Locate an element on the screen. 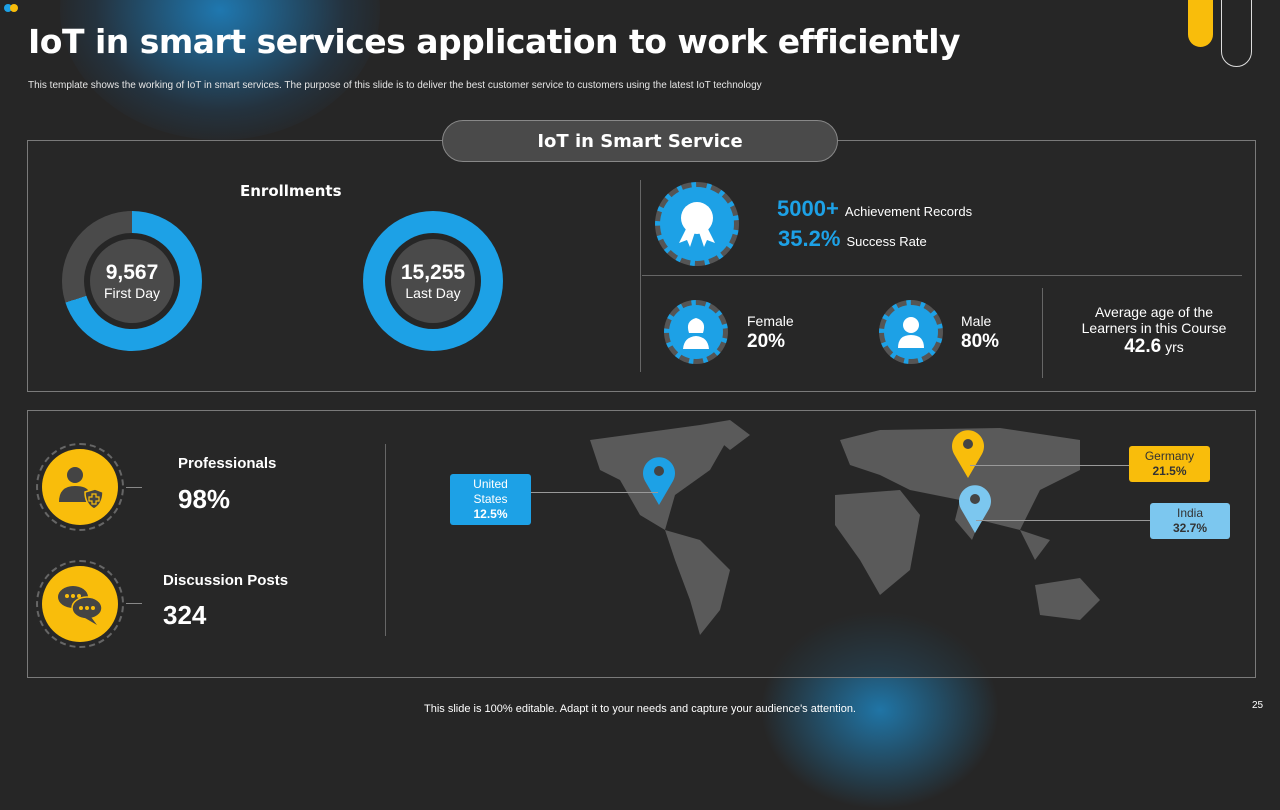 This screenshot has height=810, width=1280. male-value: 80% is located at coordinates (980, 341).